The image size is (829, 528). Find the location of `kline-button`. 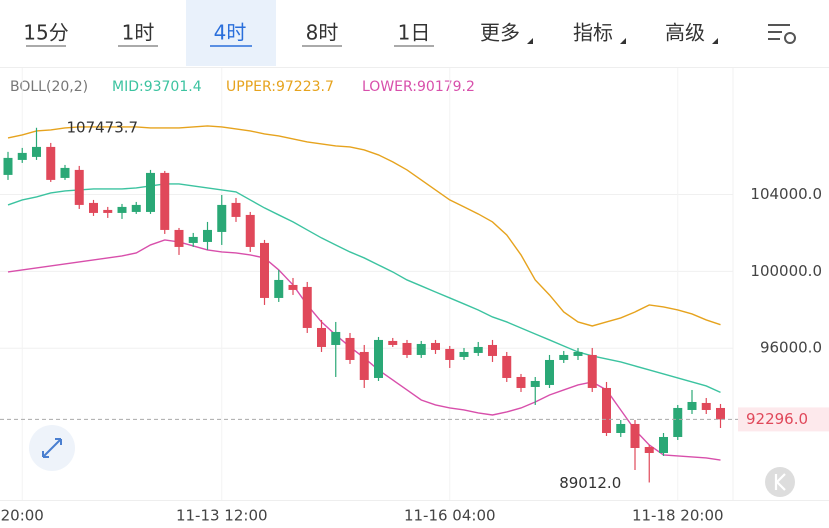

kline-button is located at coordinates (780, 482).